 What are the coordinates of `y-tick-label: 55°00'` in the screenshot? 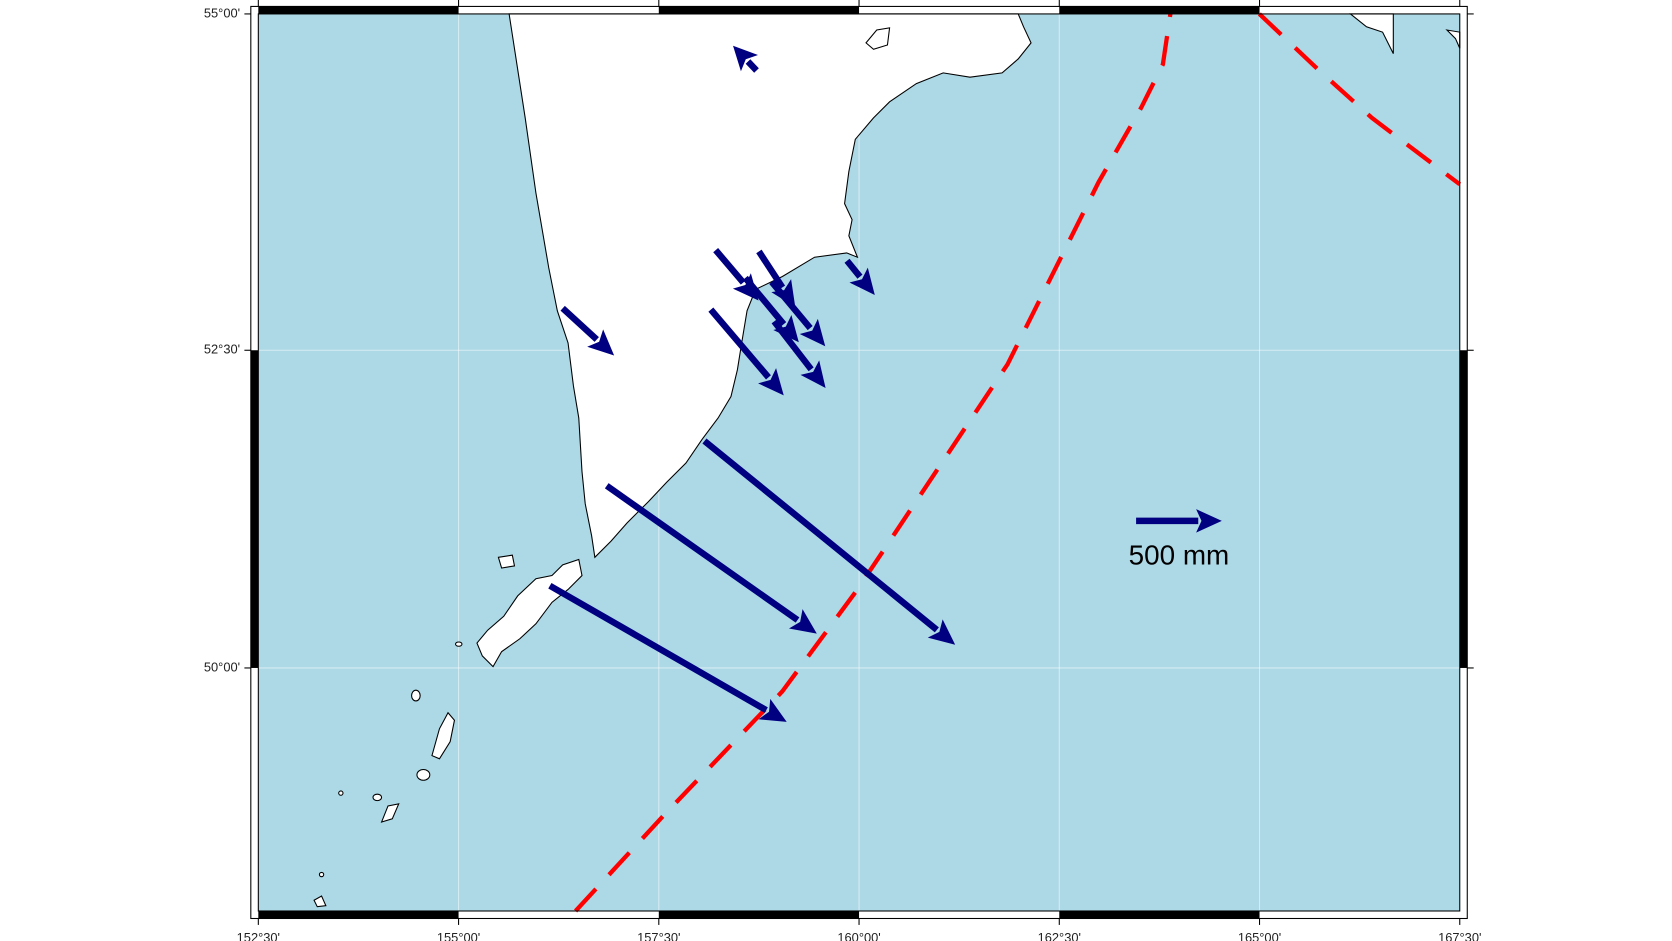 It's located at (222, 12).